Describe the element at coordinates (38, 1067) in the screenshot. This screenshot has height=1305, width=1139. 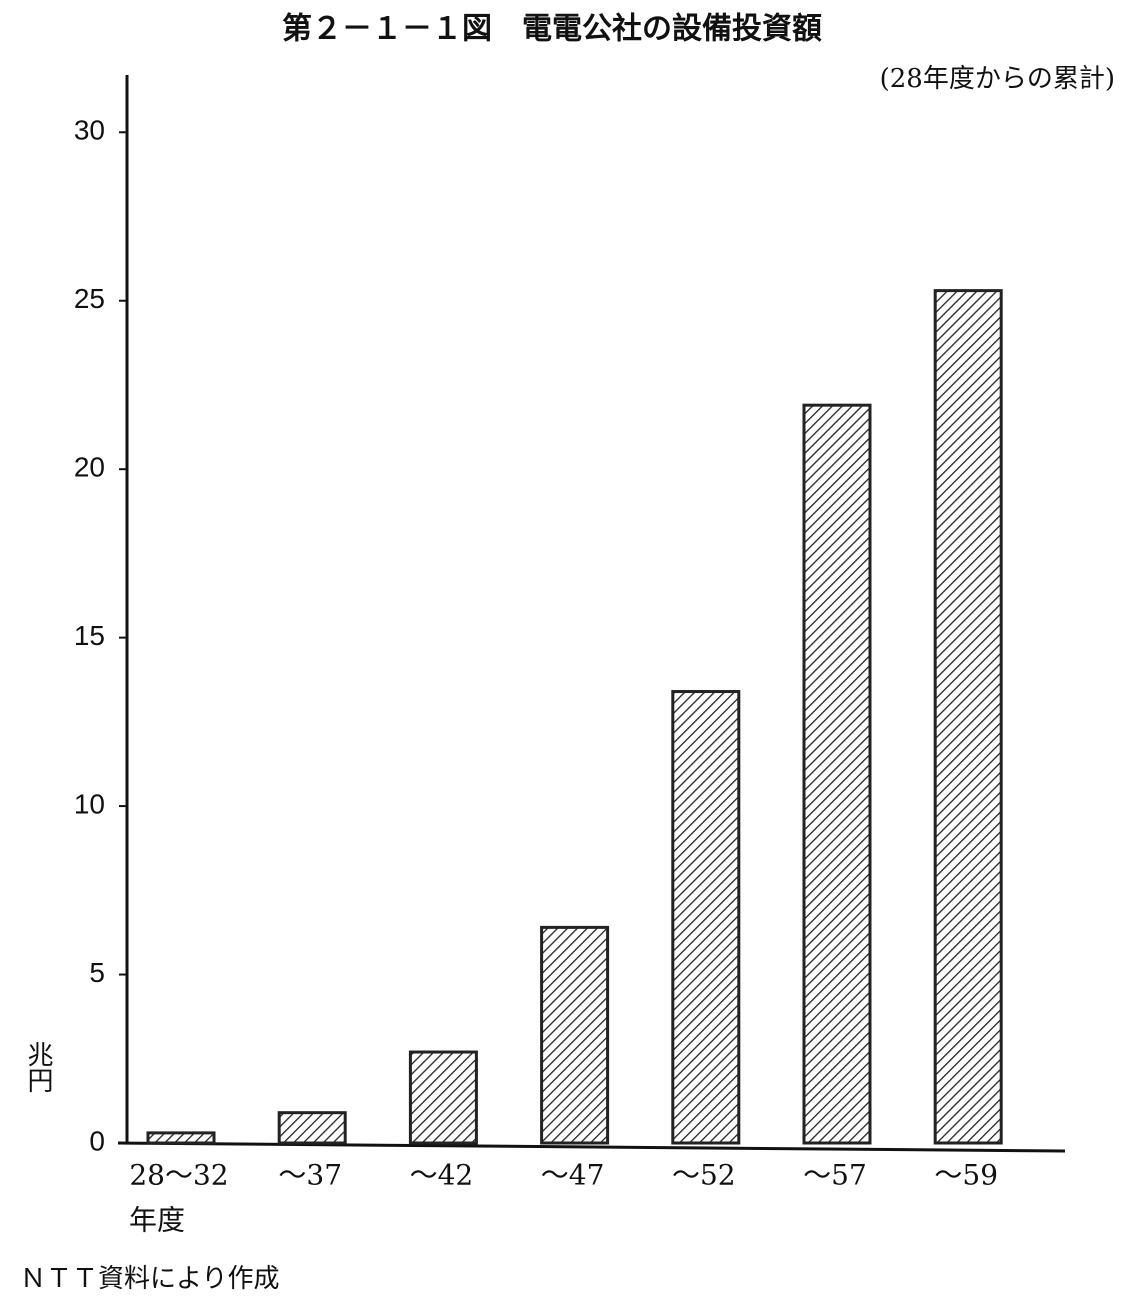
I see `y-axis-label: 兆円` at that location.